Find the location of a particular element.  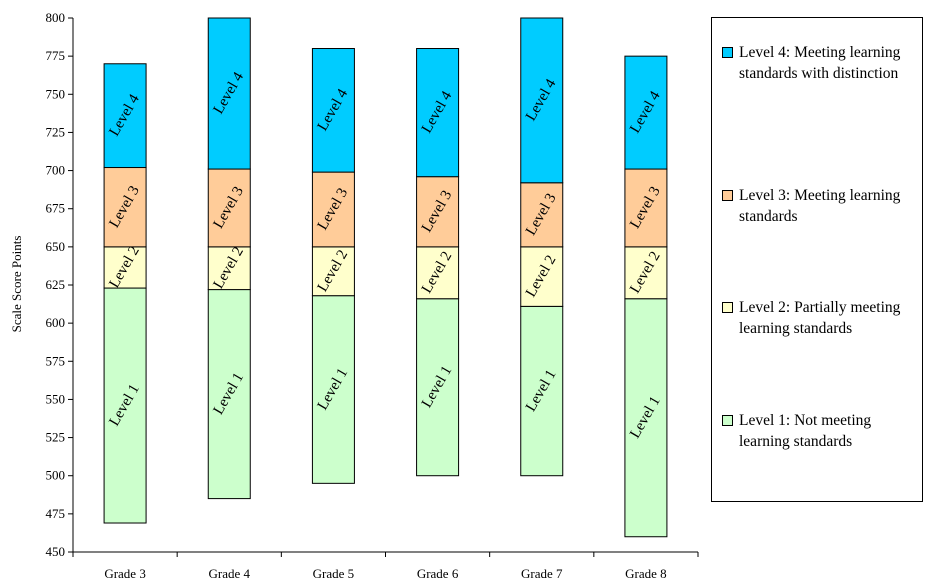

y-tick-label: 675 is located at coordinates (56, 208).